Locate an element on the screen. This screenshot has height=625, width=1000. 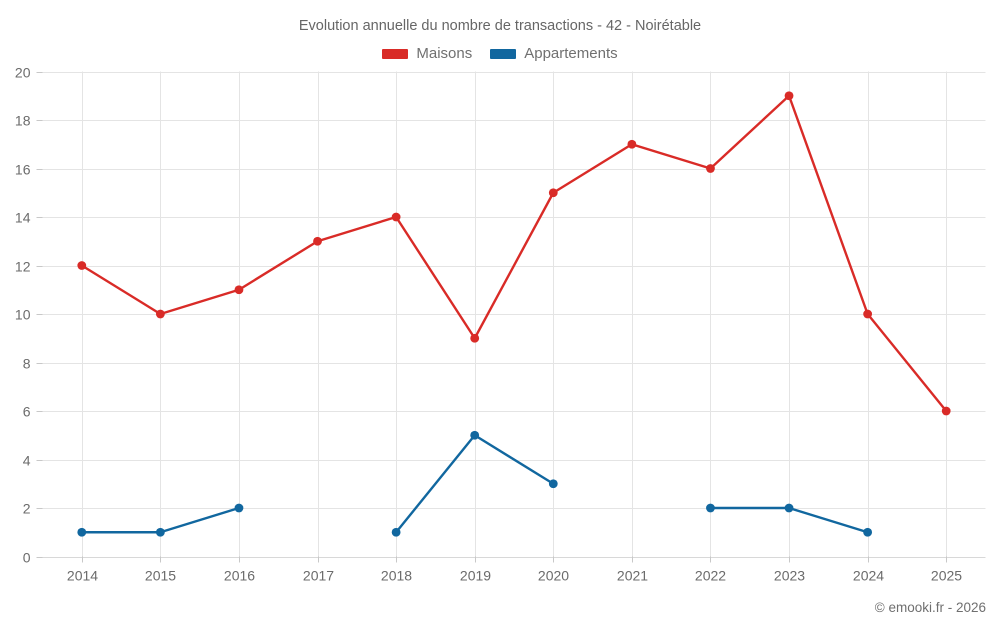
x-tick-label-2023: 2023 is located at coordinates (789, 576).